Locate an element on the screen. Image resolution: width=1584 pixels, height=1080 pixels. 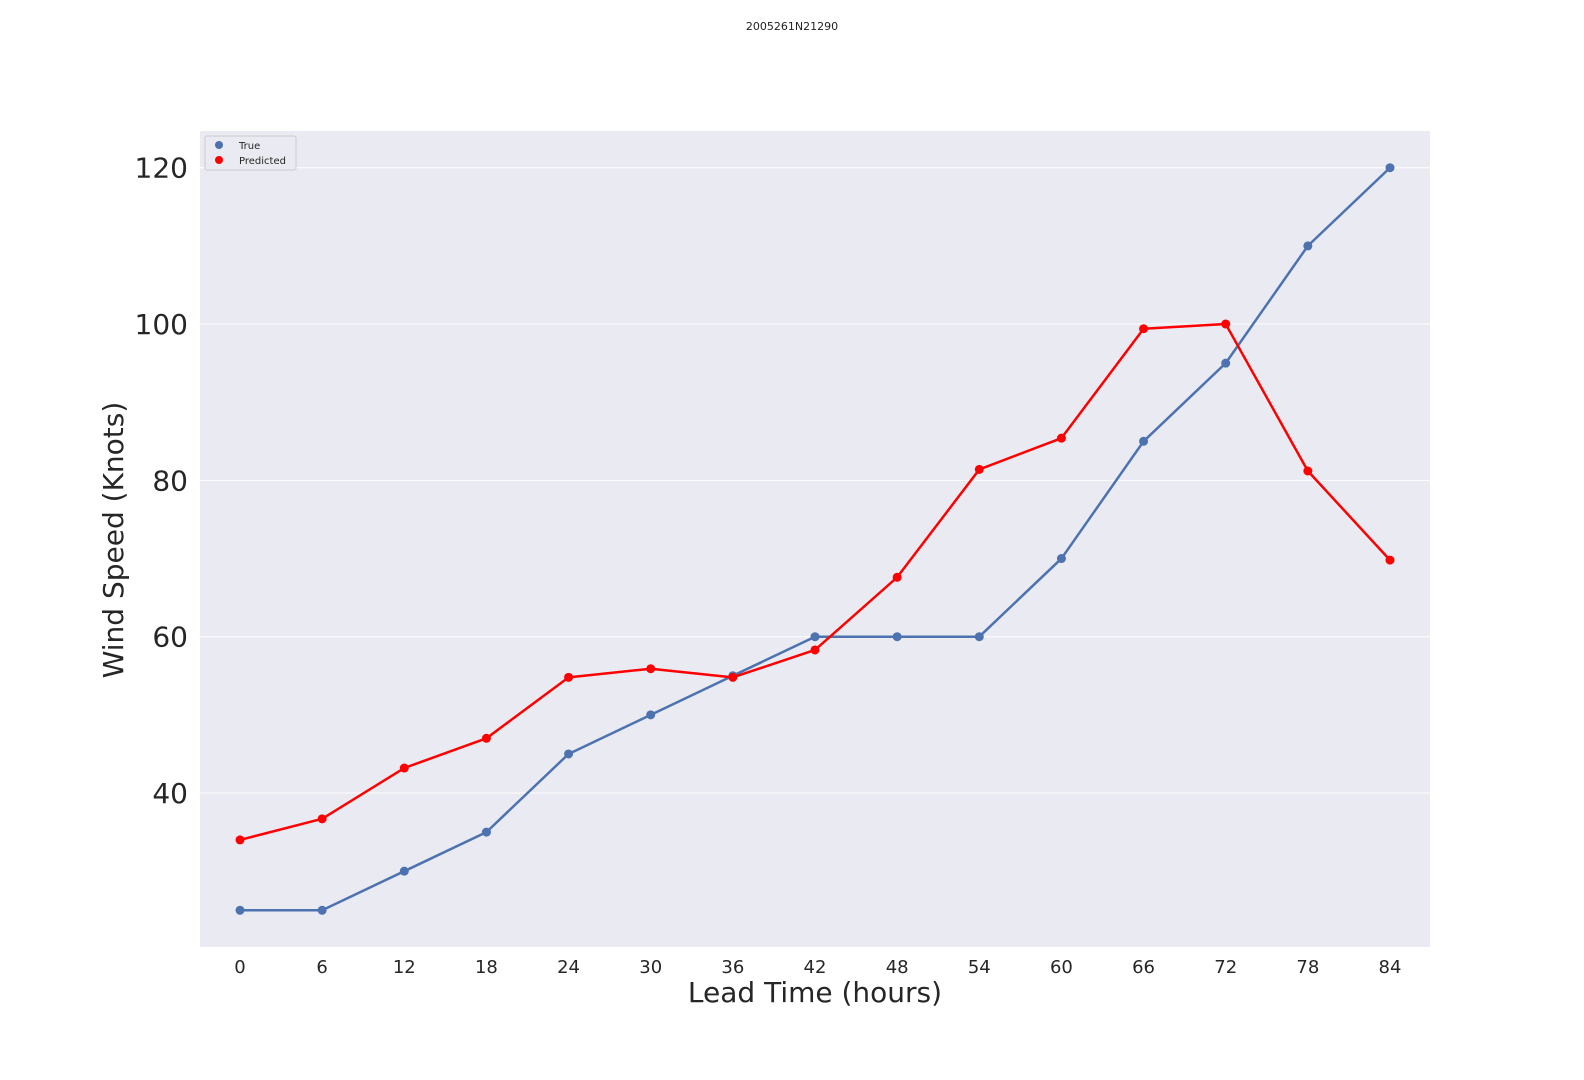
legend-label-true: True is located at coordinates (249, 146).